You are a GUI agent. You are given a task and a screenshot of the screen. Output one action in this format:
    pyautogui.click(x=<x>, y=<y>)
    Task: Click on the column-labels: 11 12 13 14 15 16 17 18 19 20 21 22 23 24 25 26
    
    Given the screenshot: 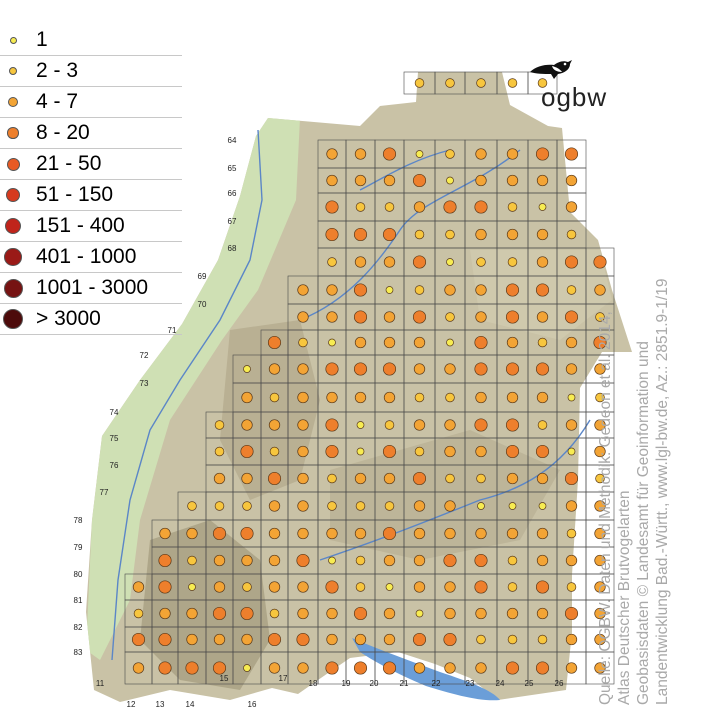 What is the action you would take?
    pyautogui.click(x=330, y=691)
    